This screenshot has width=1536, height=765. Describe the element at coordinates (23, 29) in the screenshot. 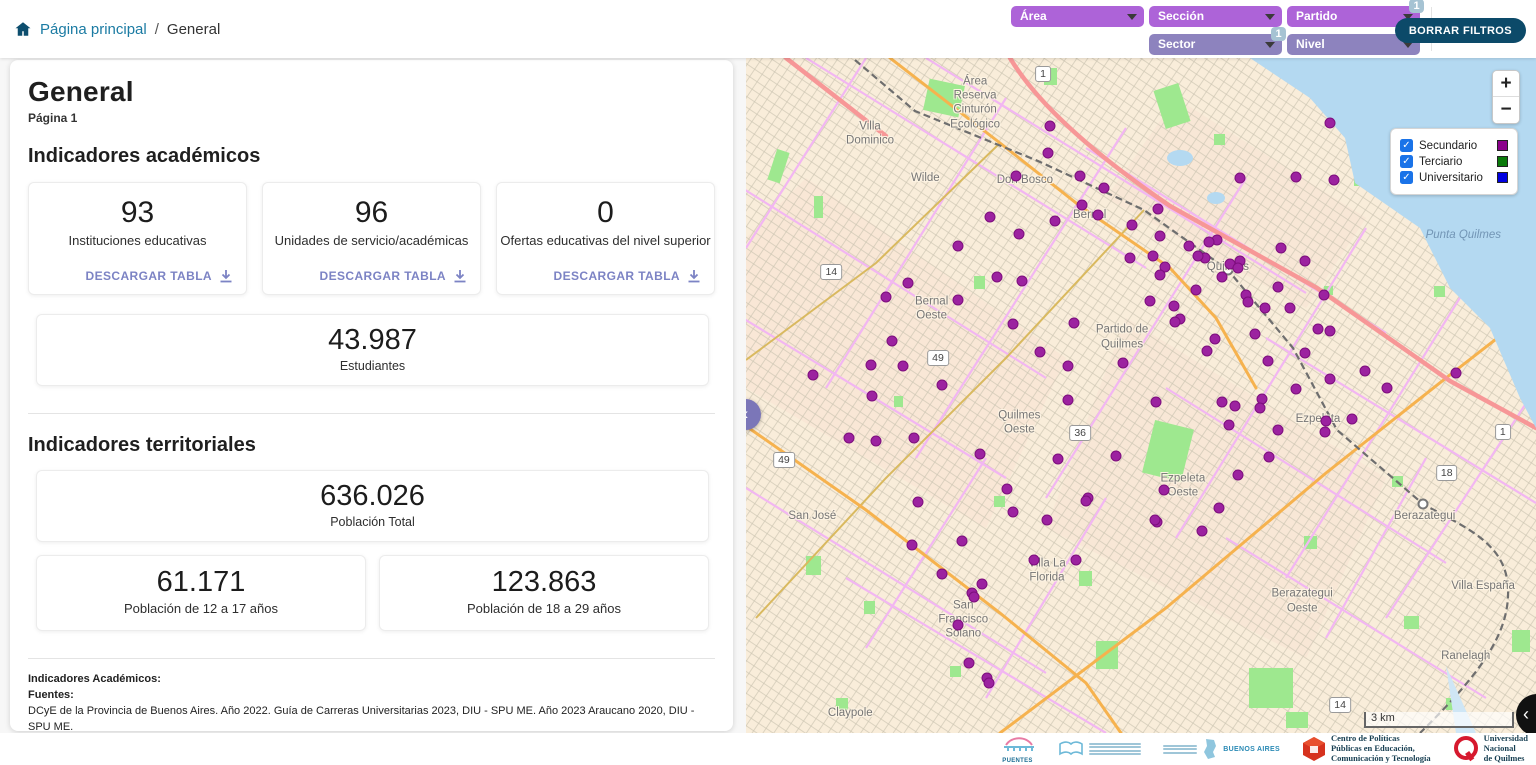

I see `home-icon` at that location.